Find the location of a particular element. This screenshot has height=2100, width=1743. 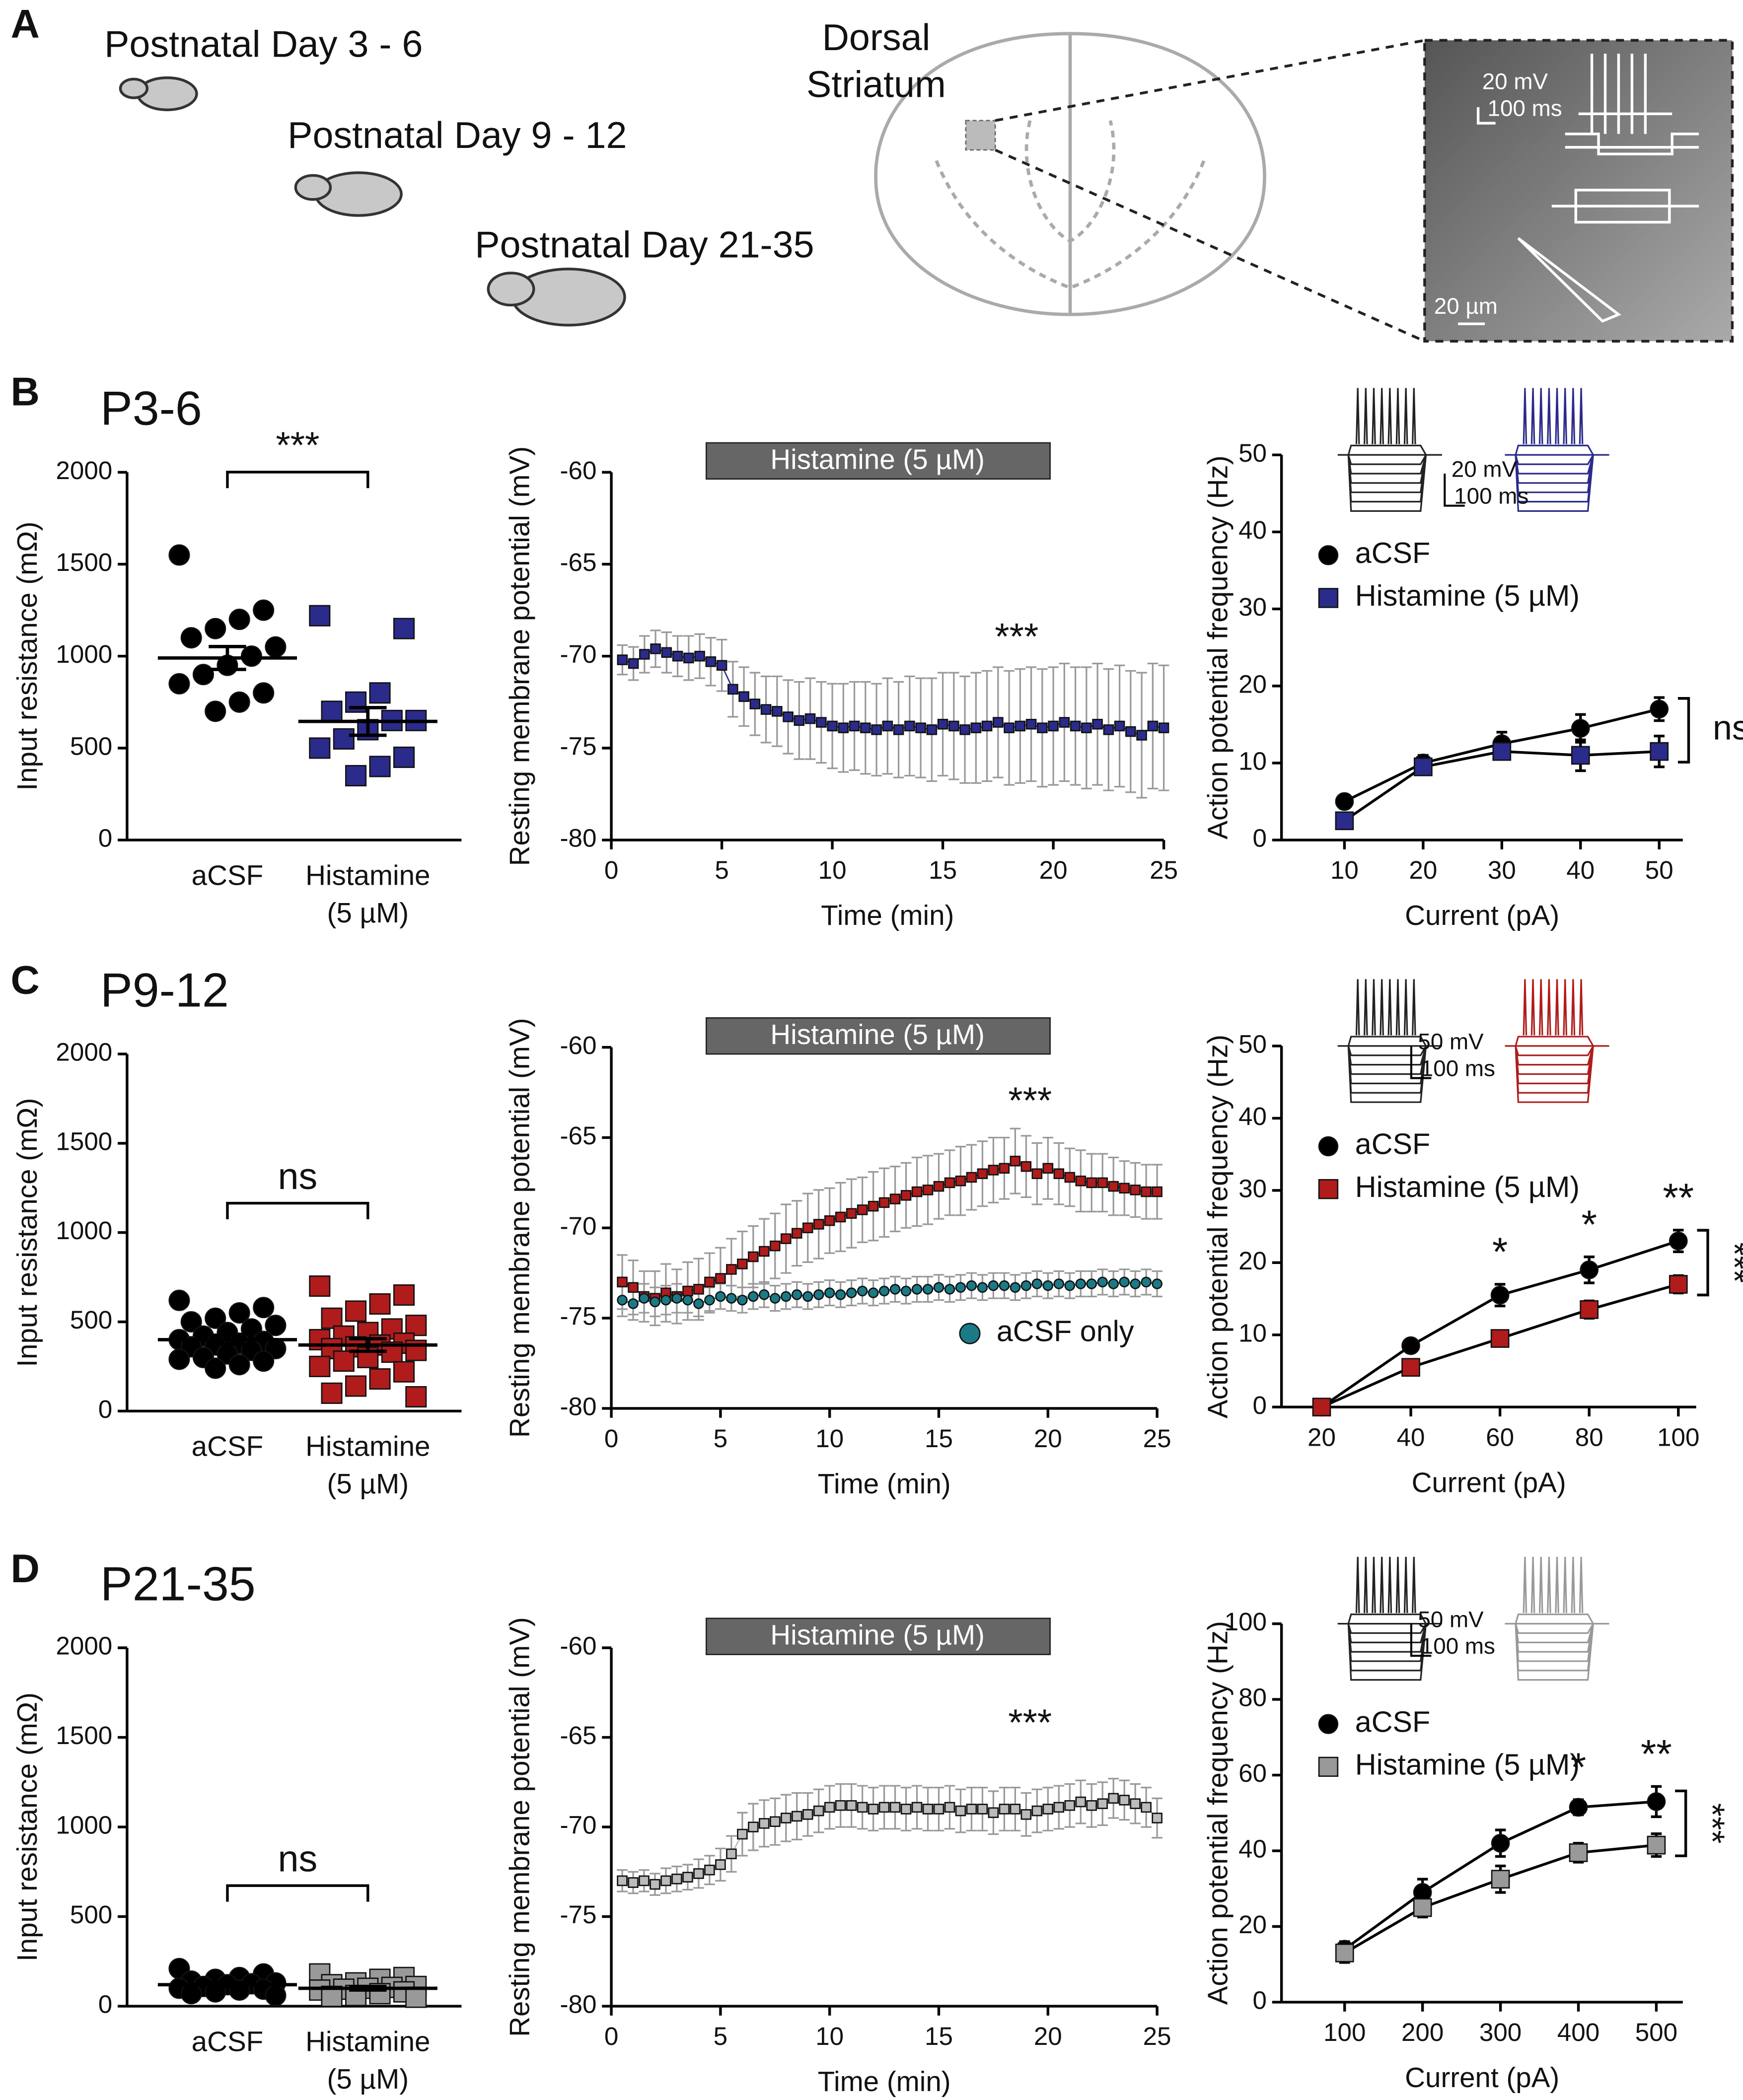

trace-inset is located at coordinates (1389, 450).